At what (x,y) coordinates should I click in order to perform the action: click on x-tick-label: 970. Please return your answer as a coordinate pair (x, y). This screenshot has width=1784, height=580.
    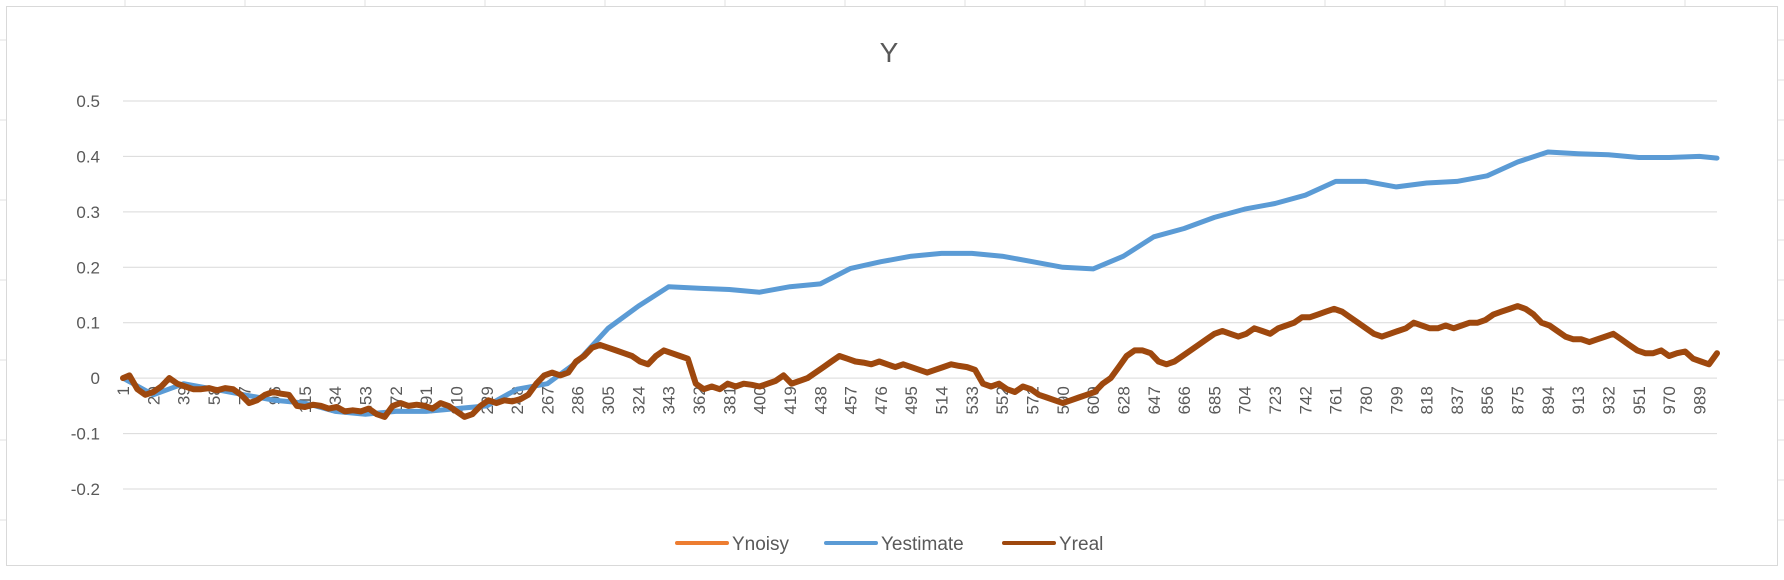
    Looking at the image, I should click on (1669, 400).